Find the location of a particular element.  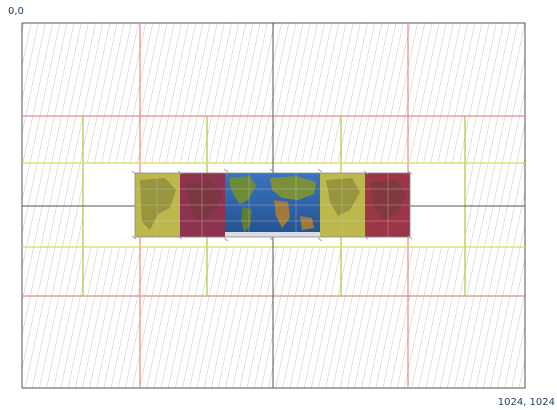

world-map-strip is located at coordinates (272, 205).